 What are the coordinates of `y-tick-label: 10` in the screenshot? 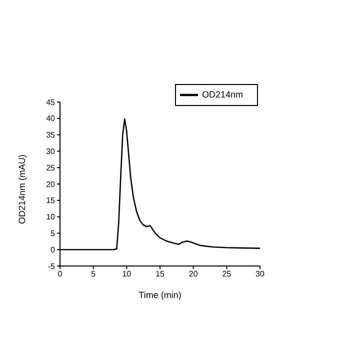 It's located at (51, 217).